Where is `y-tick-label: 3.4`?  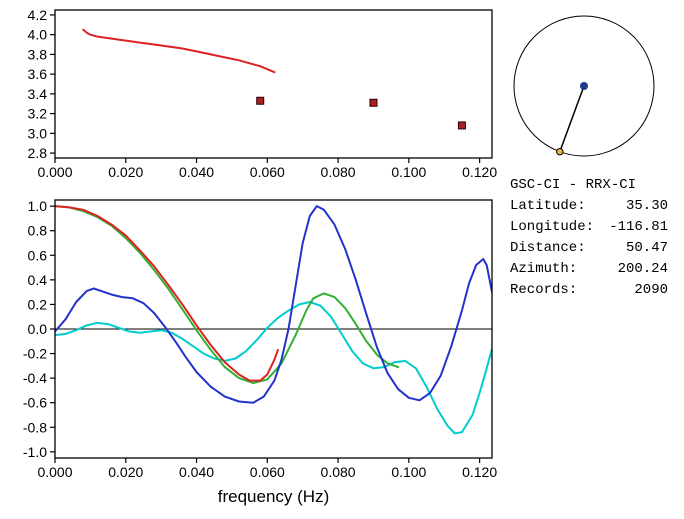 y-tick-label: 3.4 is located at coordinates (38, 94).